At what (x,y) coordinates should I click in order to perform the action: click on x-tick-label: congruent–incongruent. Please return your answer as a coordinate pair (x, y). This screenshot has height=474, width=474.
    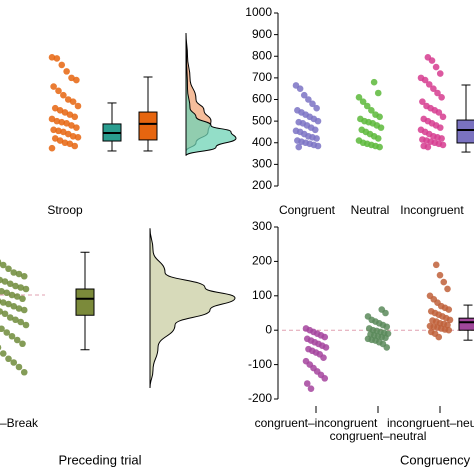
    Looking at the image, I should click on (316, 423).